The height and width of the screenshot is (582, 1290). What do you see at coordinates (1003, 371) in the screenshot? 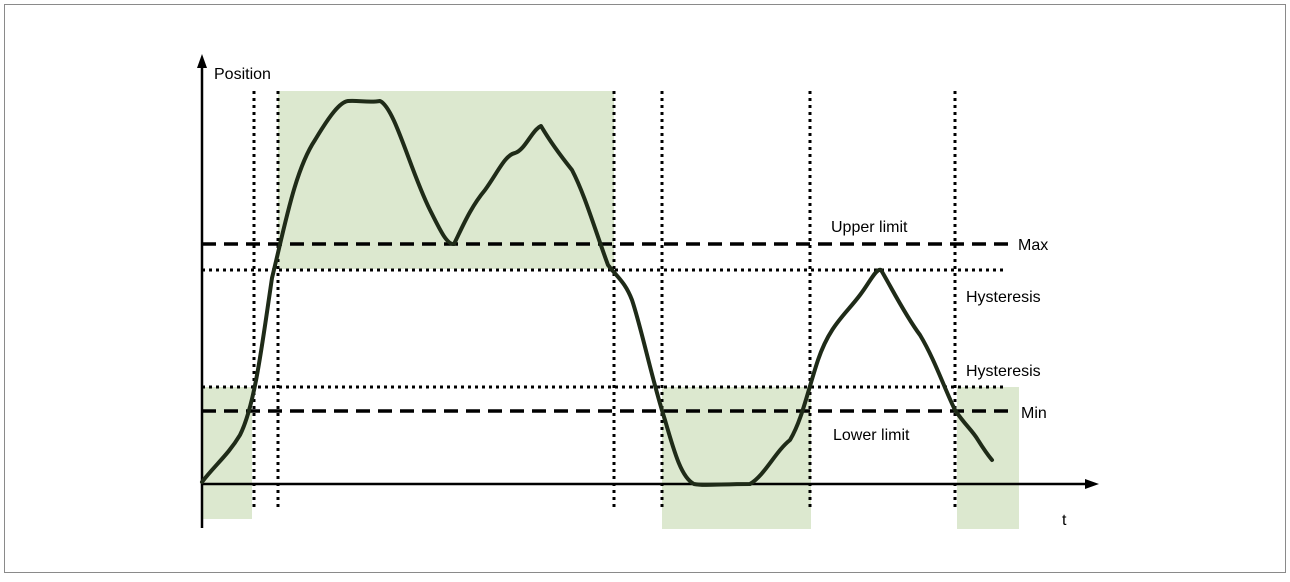
I see `hysteresis-lower-label: Hysteresis` at bounding box center [1003, 371].